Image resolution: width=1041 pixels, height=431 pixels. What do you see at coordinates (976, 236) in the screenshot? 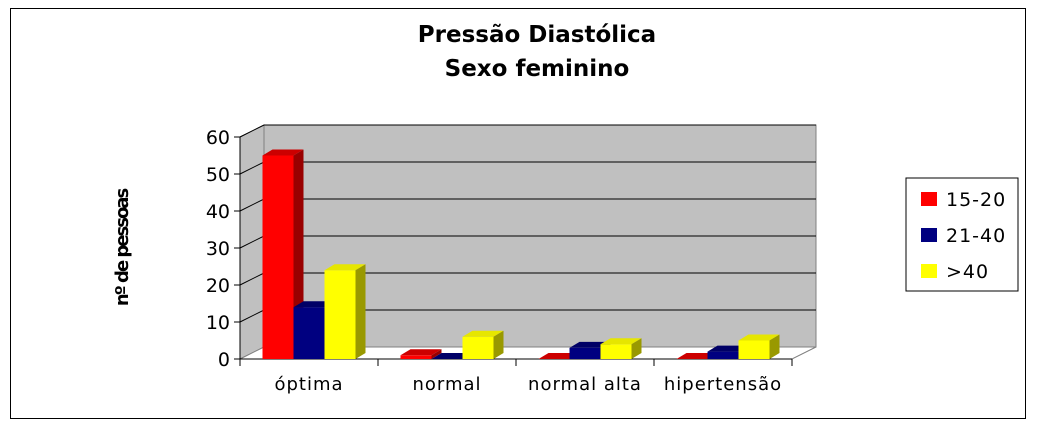
I see `legend-label: 21-40` at bounding box center [976, 236].